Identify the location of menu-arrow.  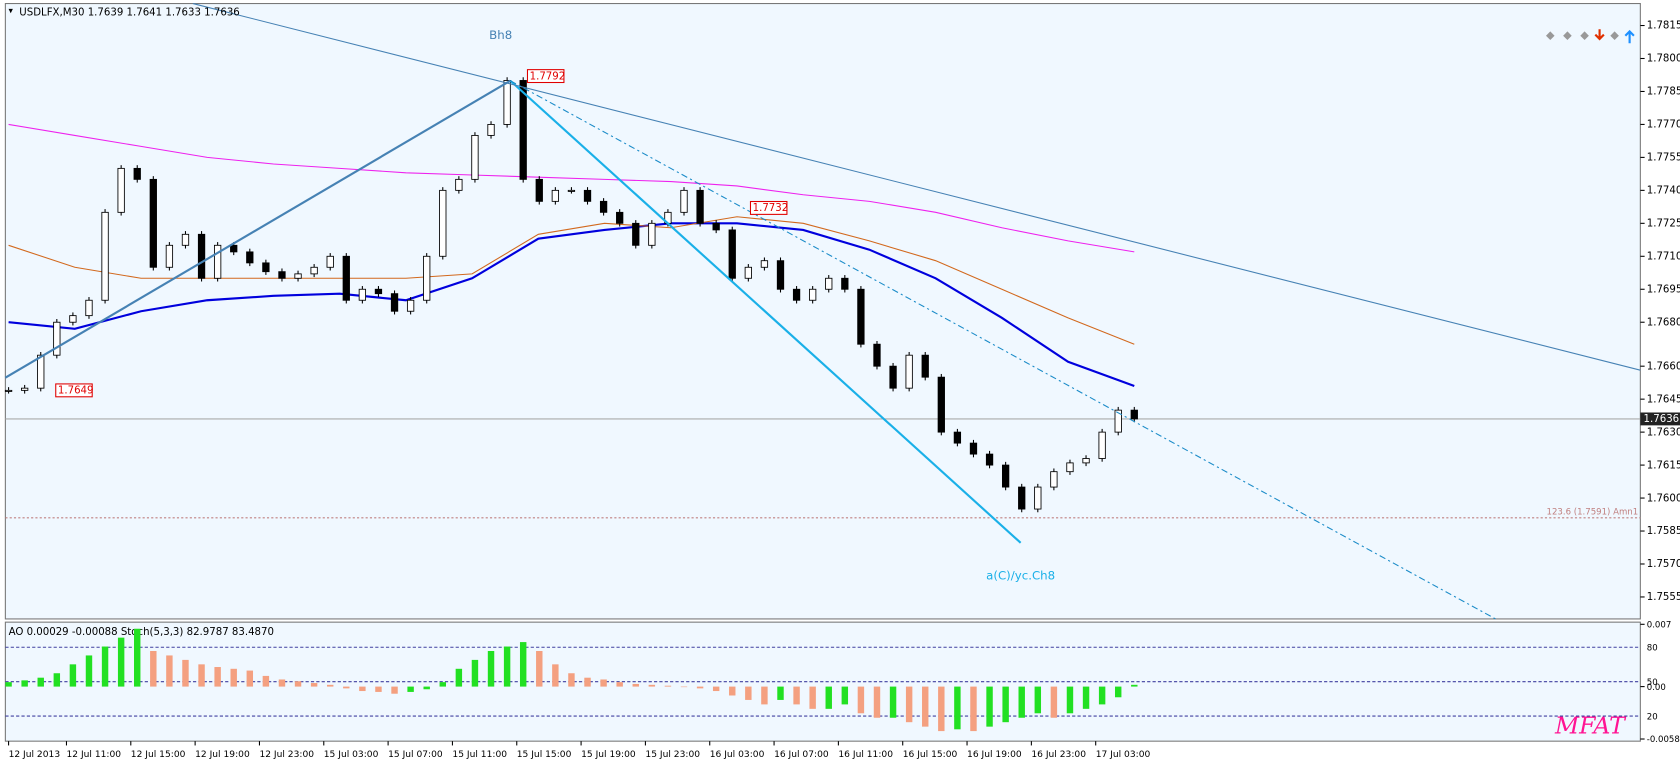
(10, 11).